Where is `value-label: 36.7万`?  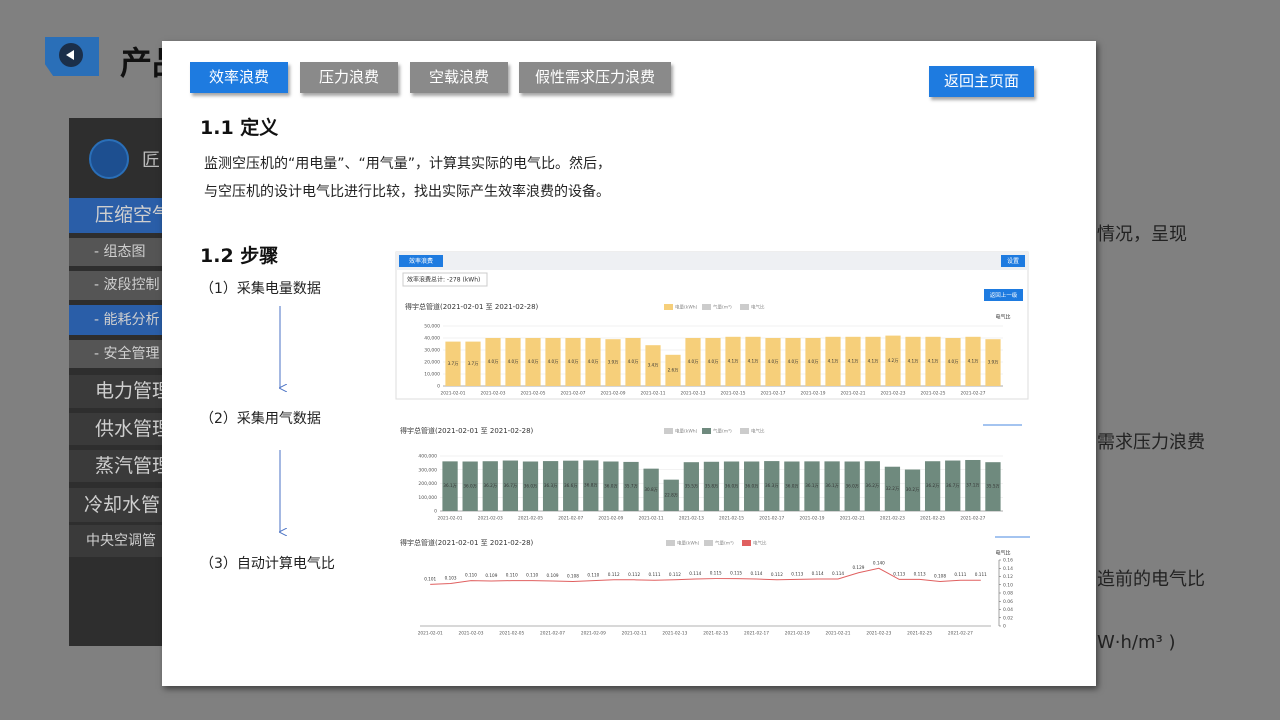
value-label: 36.7万 is located at coordinates (953, 486).